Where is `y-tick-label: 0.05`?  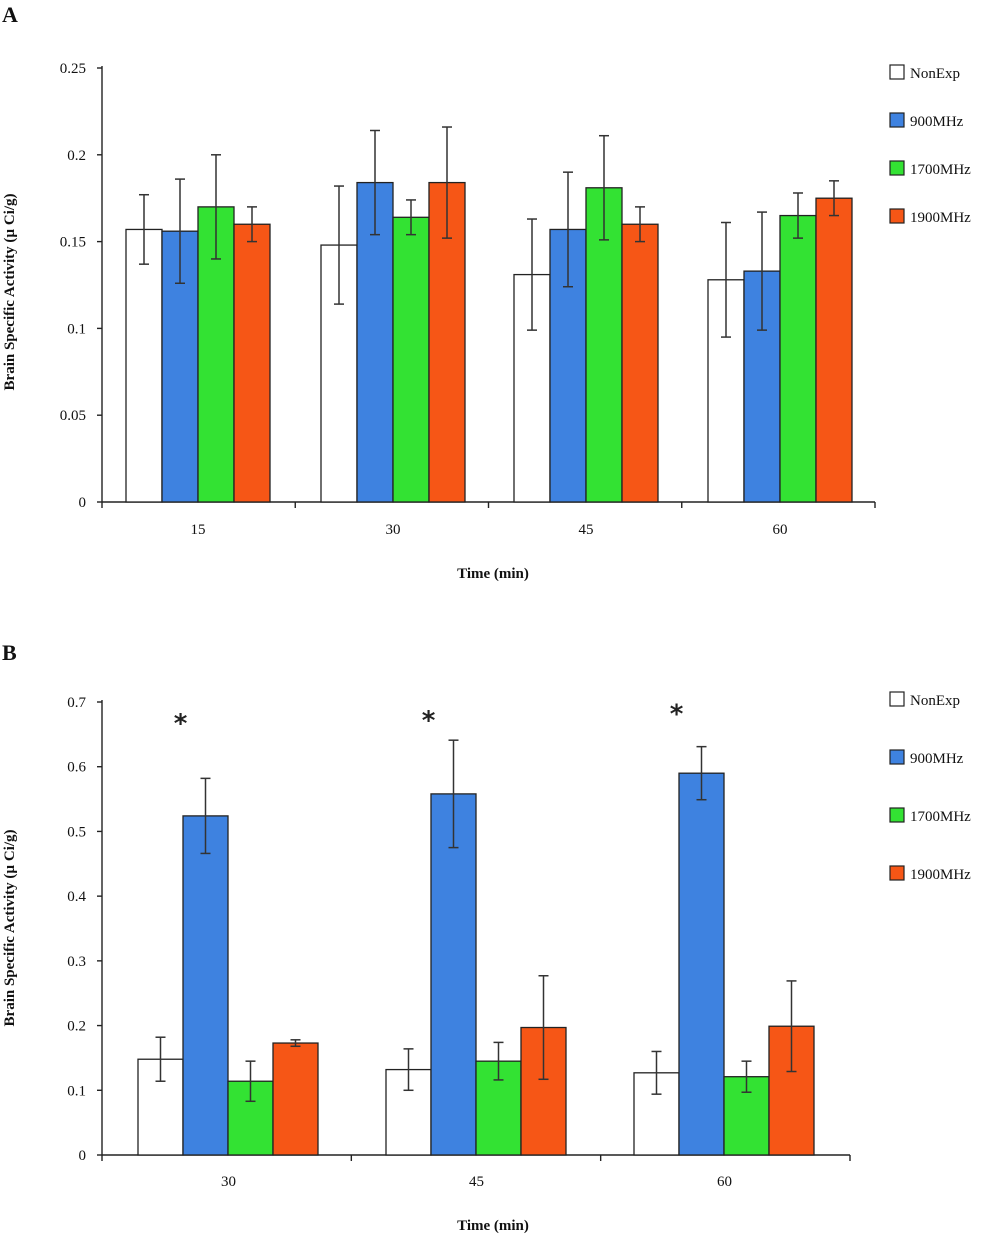 y-tick-label: 0.05 is located at coordinates (73, 416).